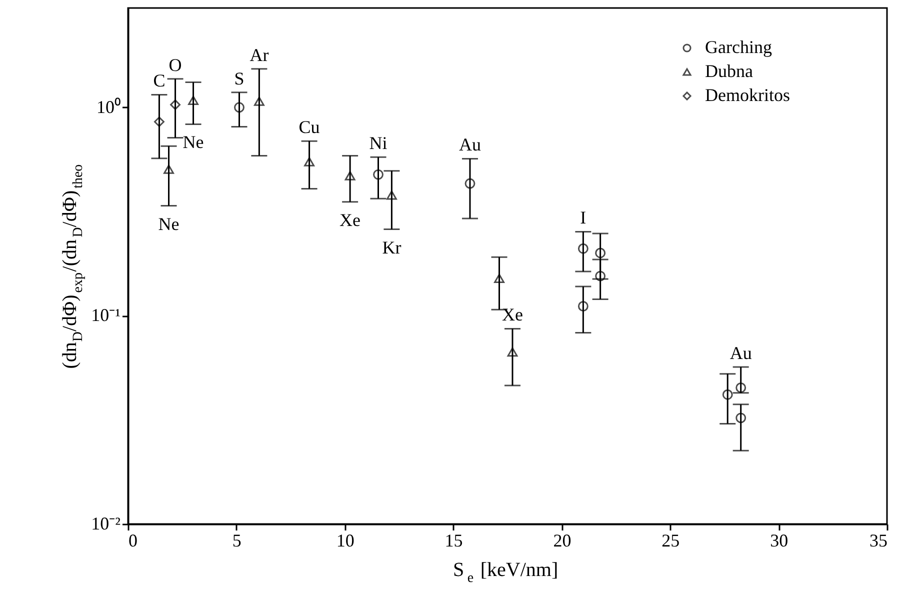  What do you see at coordinates (729, 71) in the screenshot?
I see `legend-label: Dubna` at bounding box center [729, 71].